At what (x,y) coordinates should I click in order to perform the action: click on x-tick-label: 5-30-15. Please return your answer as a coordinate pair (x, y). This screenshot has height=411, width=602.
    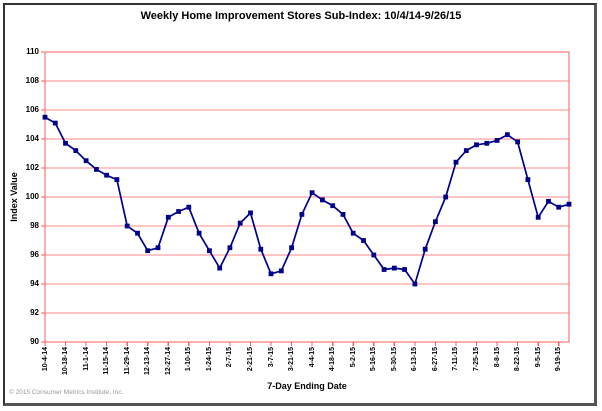
    Looking at the image, I should click on (394, 359).